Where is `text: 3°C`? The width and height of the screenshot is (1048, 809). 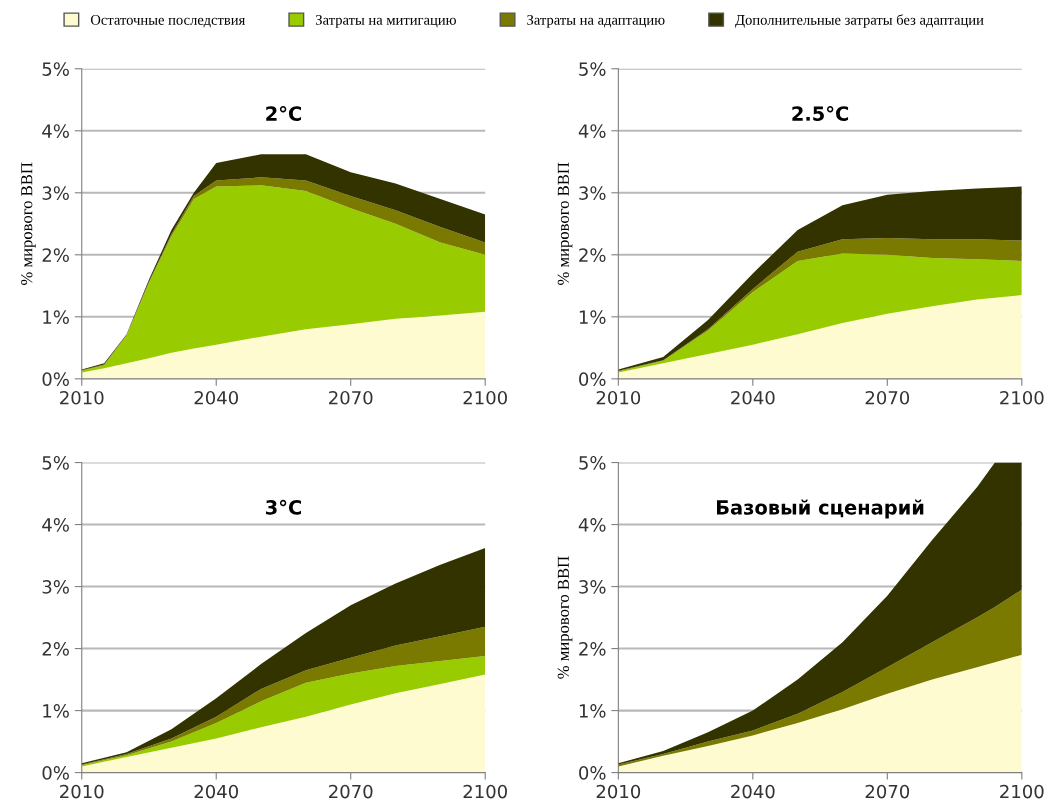
text: 3°C is located at coordinates (283, 507).